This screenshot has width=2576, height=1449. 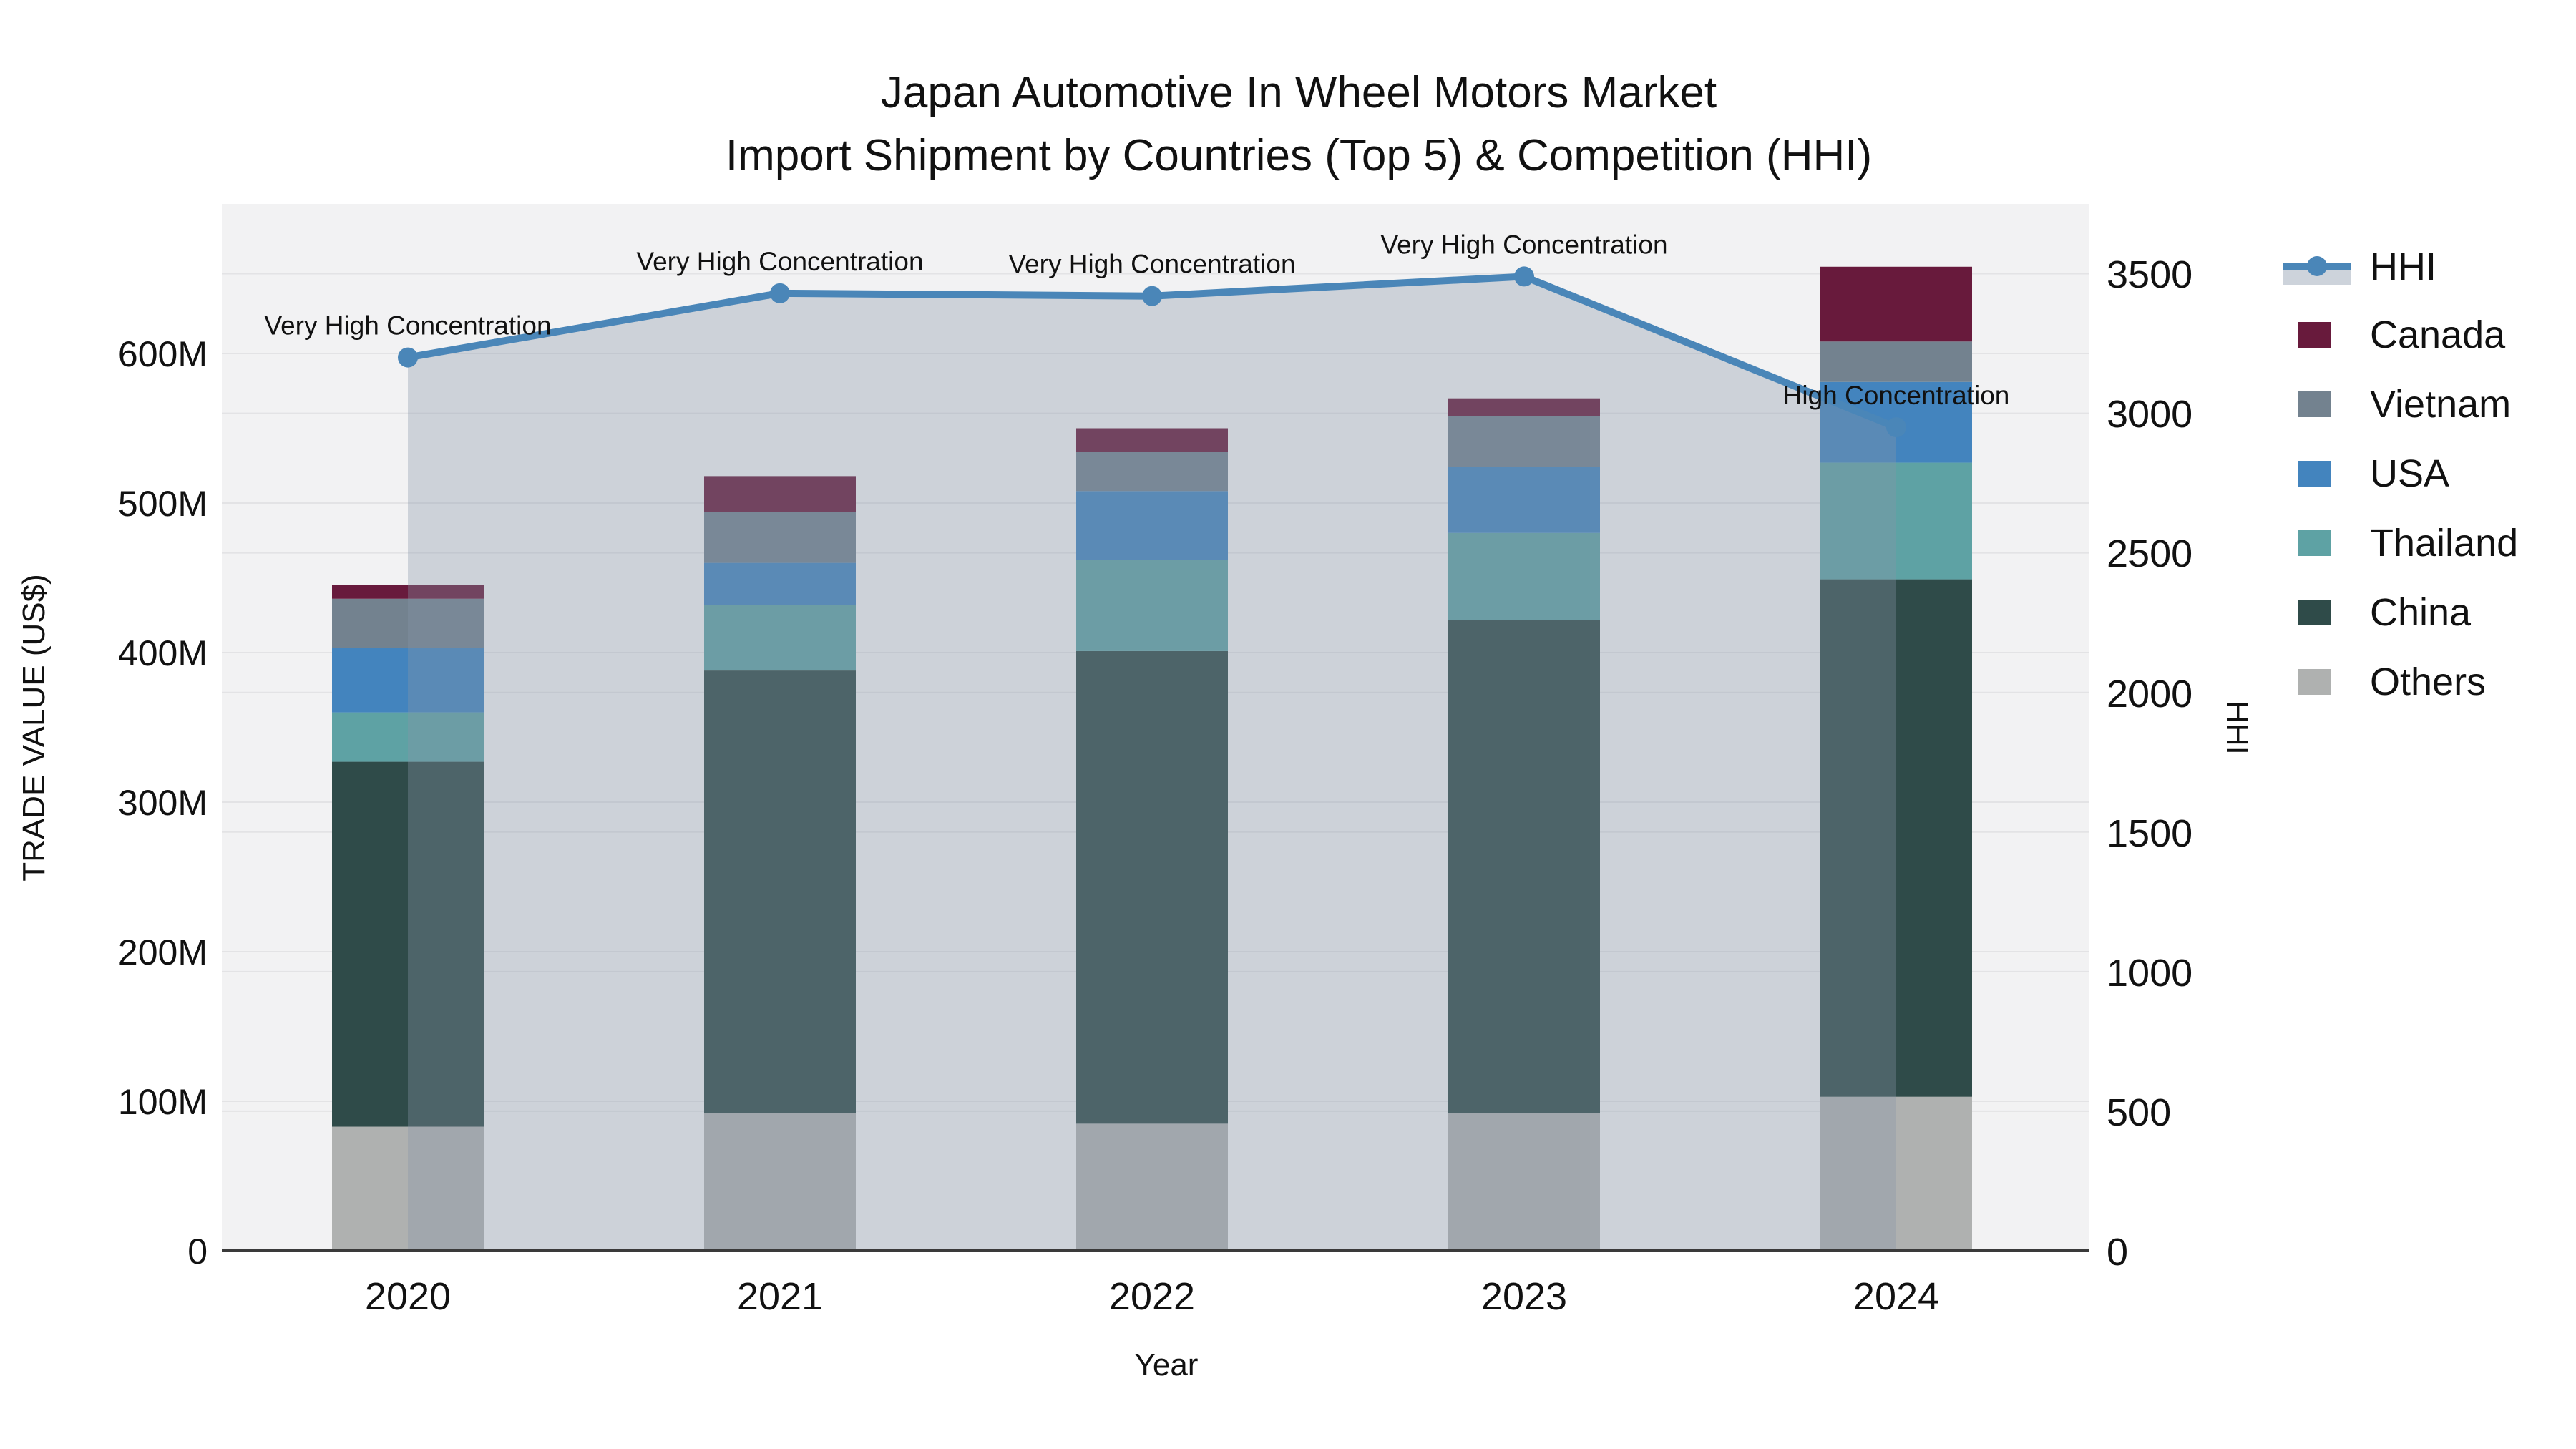 What do you see at coordinates (407, 326) in the screenshot?
I see `annotation-2020: Very High Concentration` at bounding box center [407, 326].